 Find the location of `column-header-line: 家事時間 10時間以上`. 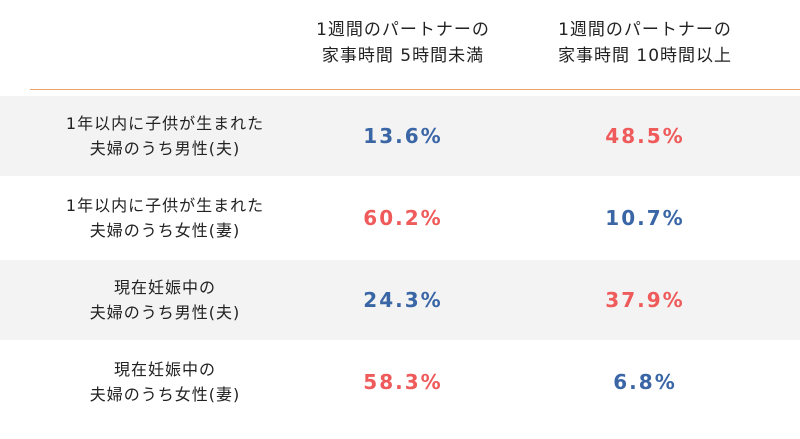

column-header-line: 家事時間 10時間以上 is located at coordinates (645, 56).